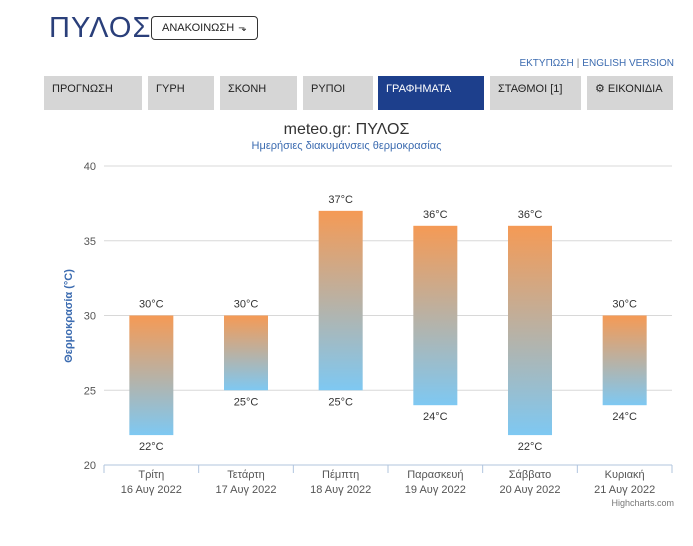 The width and height of the screenshot is (693, 546). Describe the element at coordinates (346, 129) in the screenshot. I see `chart-title: meteo.gr: ΠΥΛΟΣ` at that location.